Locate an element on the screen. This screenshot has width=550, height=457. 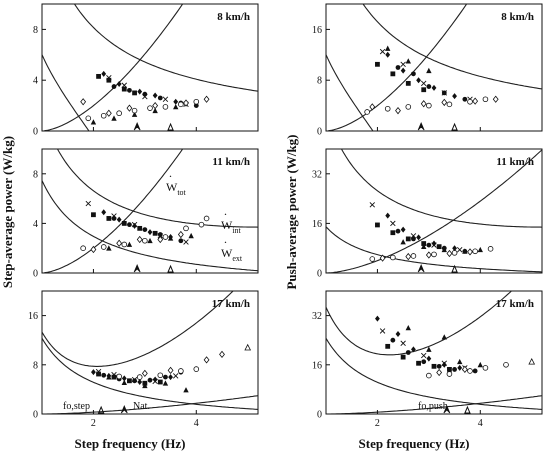
panel-speed-label: 17 km/h is located at coordinates (515, 304).